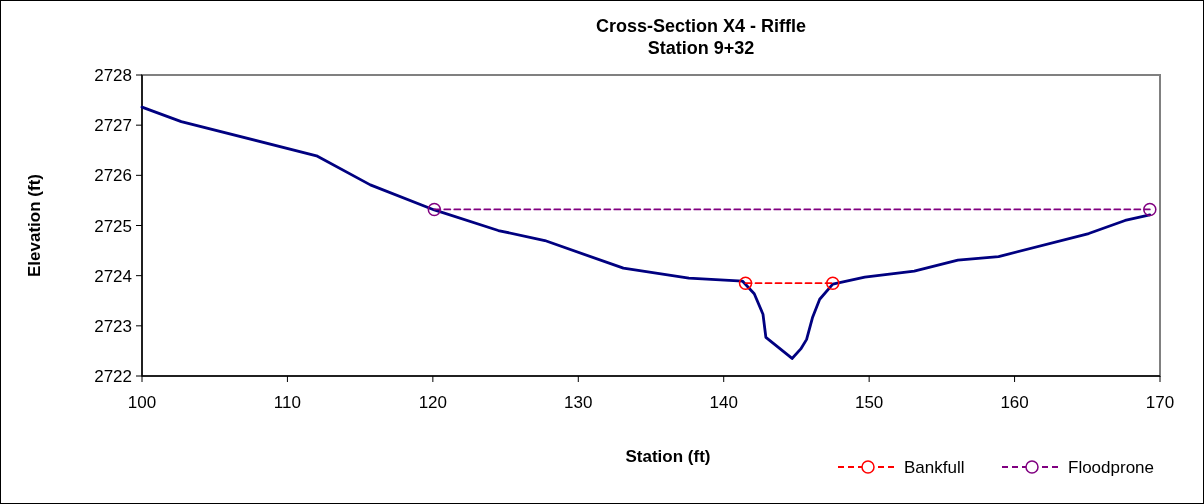  Describe the element at coordinates (934, 467) in the screenshot. I see `legend-label: Bankfull` at that location.